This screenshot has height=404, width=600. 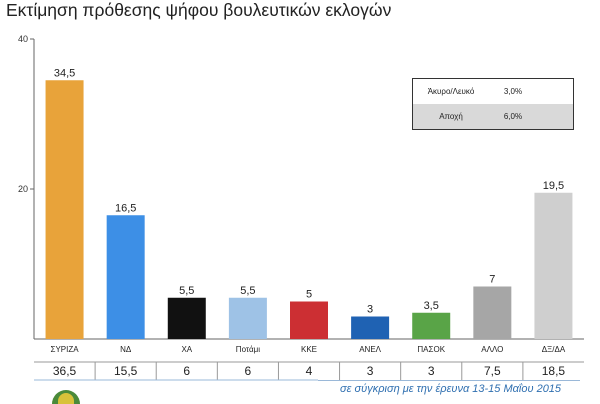 I want to click on data-label: 19,5, so click(x=553, y=186).